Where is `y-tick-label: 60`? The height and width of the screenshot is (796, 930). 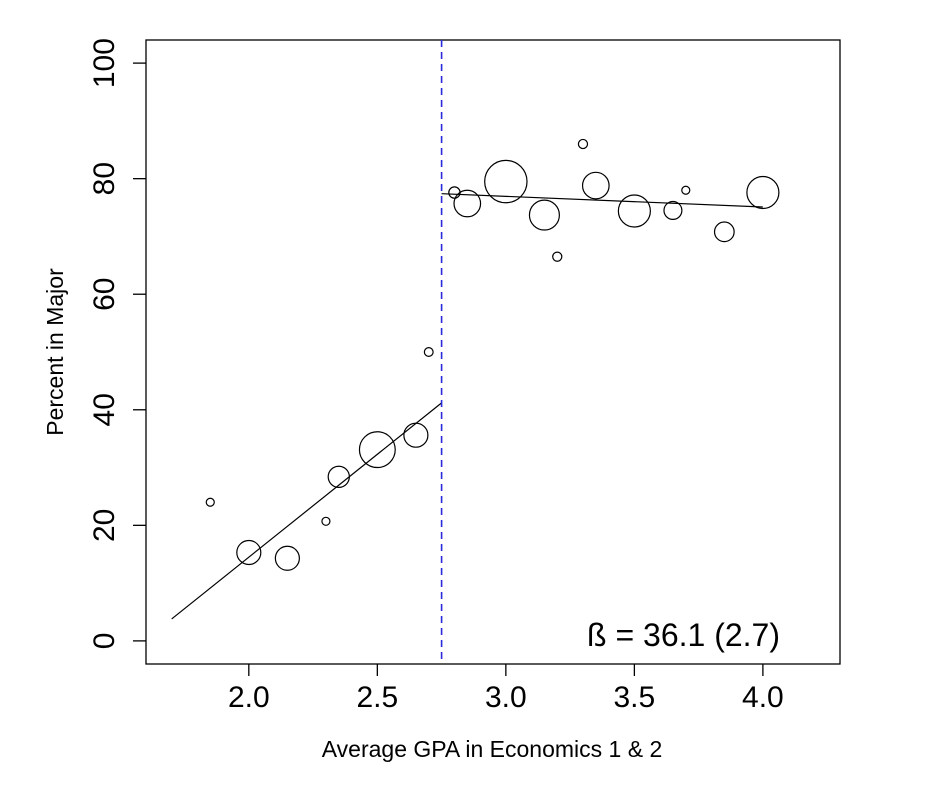 y-tick-label: 60 is located at coordinates (104, 294).